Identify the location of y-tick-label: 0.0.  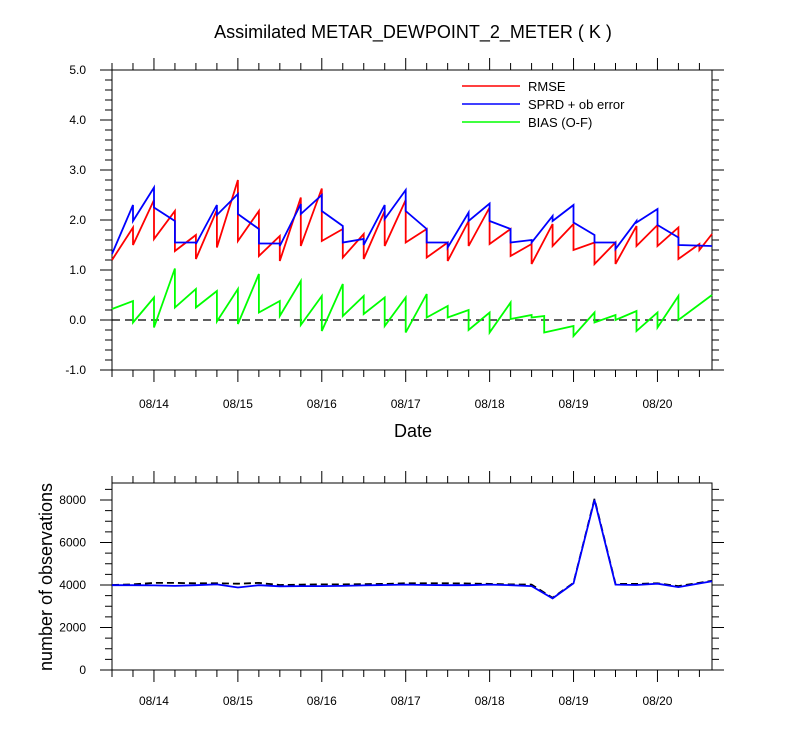
(77, 320).